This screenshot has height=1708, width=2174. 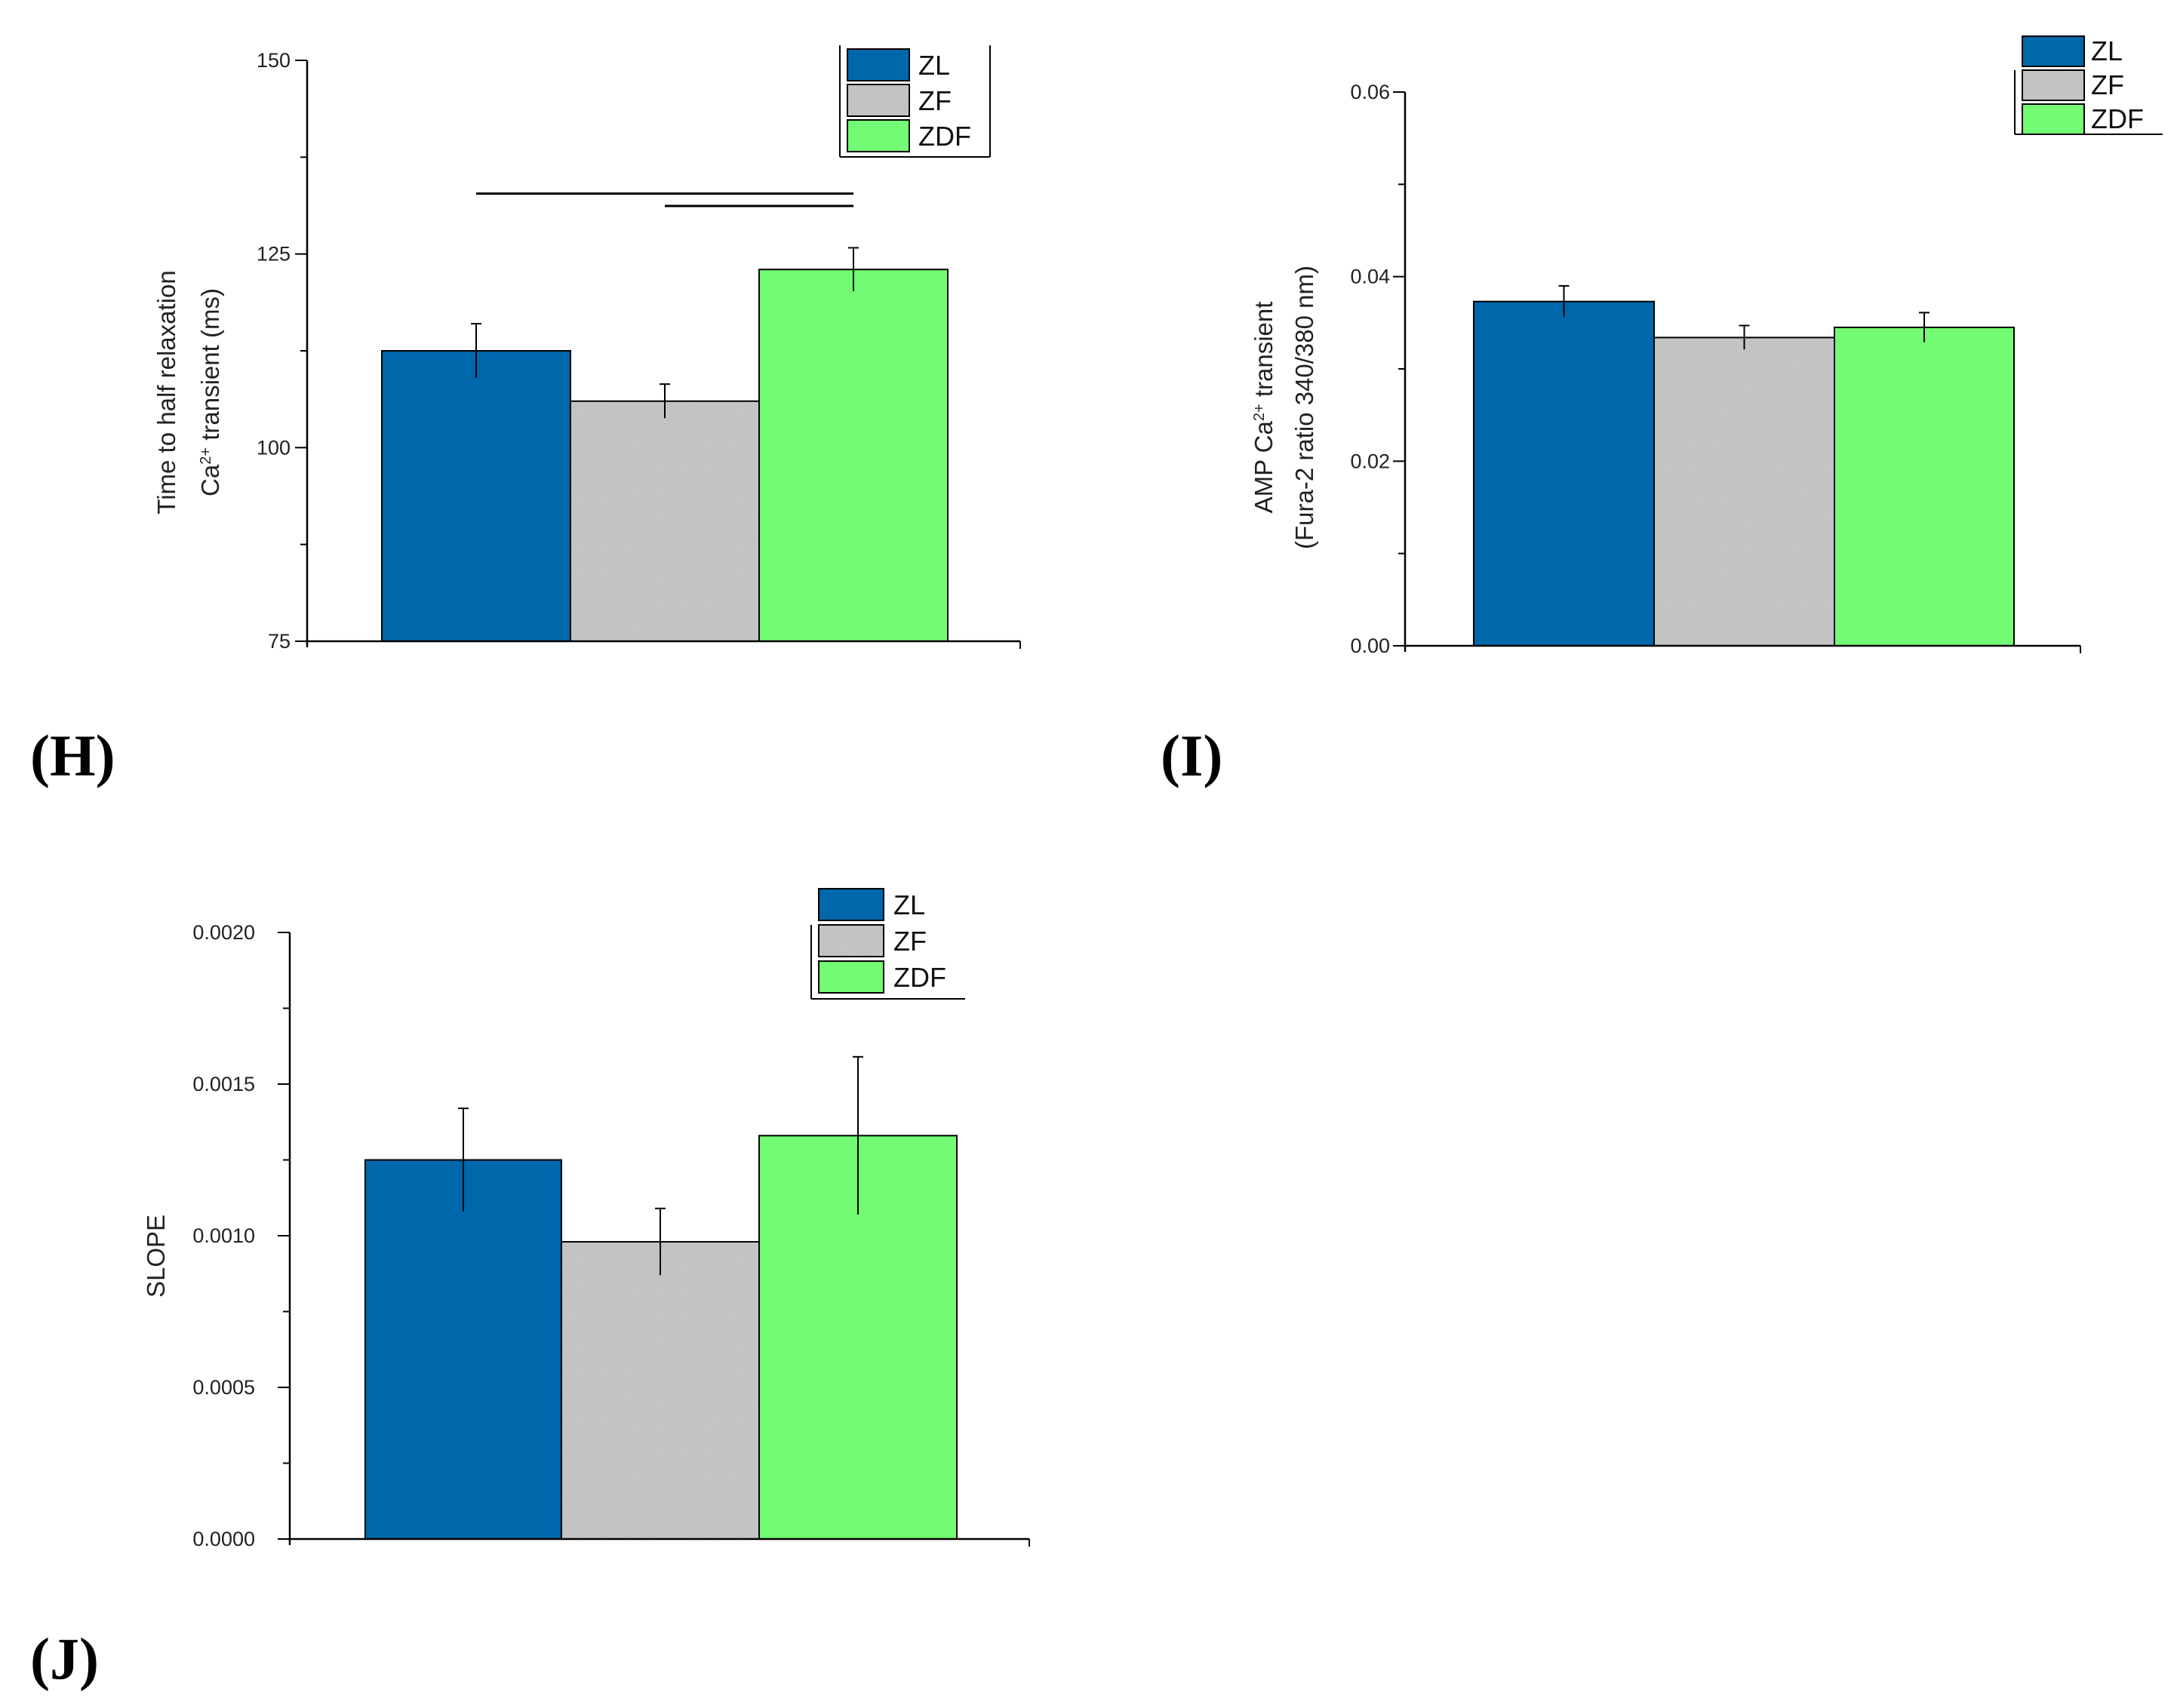 I want to click on y-axis-title: AMP Ca2+ transient, so click(x=1264, y=408).